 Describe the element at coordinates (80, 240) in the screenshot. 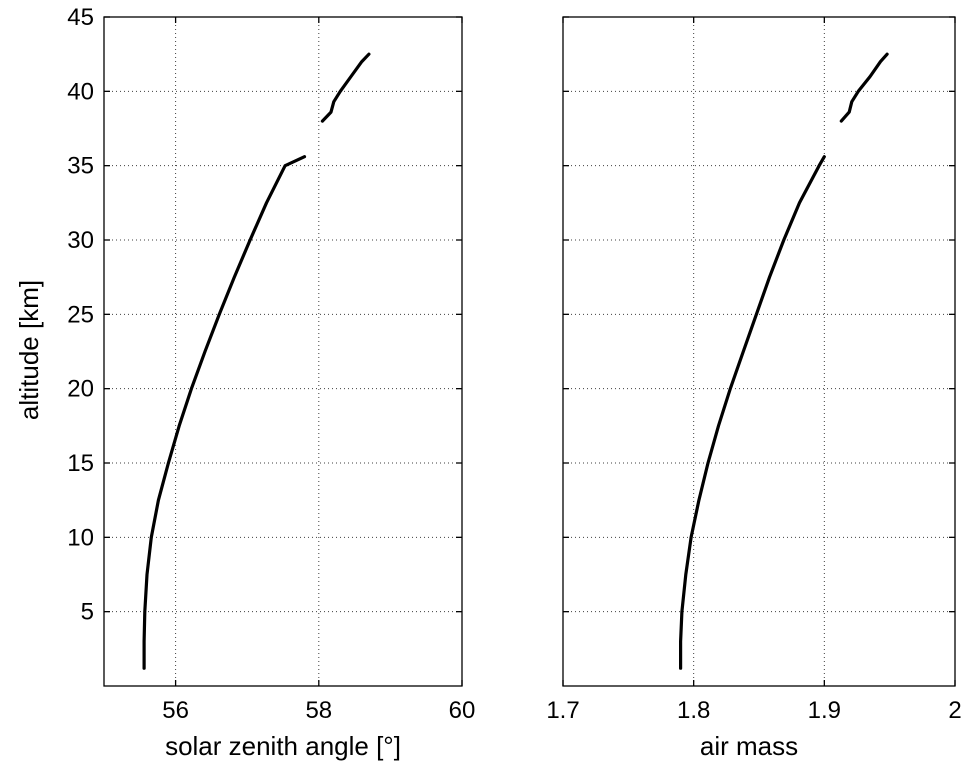

I see `y-tick-label: 30` at that location.